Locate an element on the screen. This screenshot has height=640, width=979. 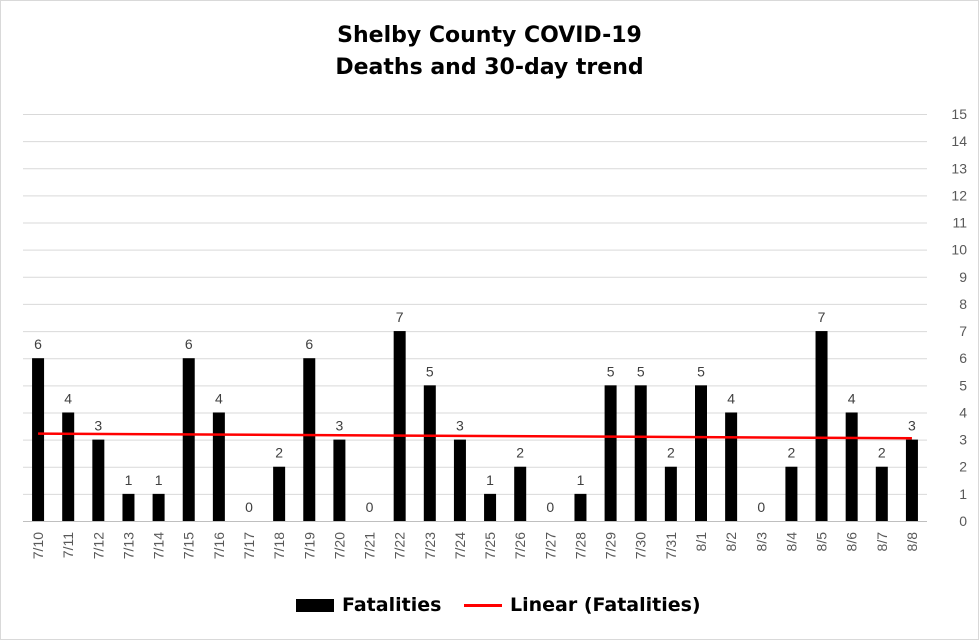
x-tick-label: 7/10 is located at coordinates (38, 545).